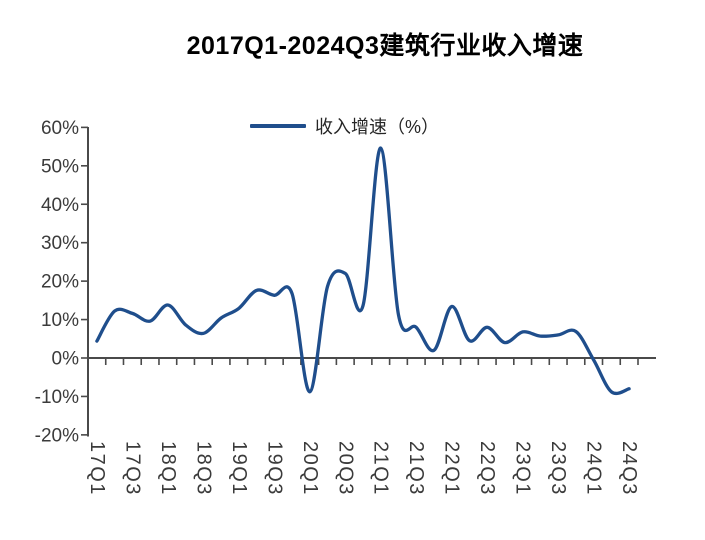 The width and height of the screenshot is (705, 540). I want to click on y-tick-label: -10%, so click(57, 397).